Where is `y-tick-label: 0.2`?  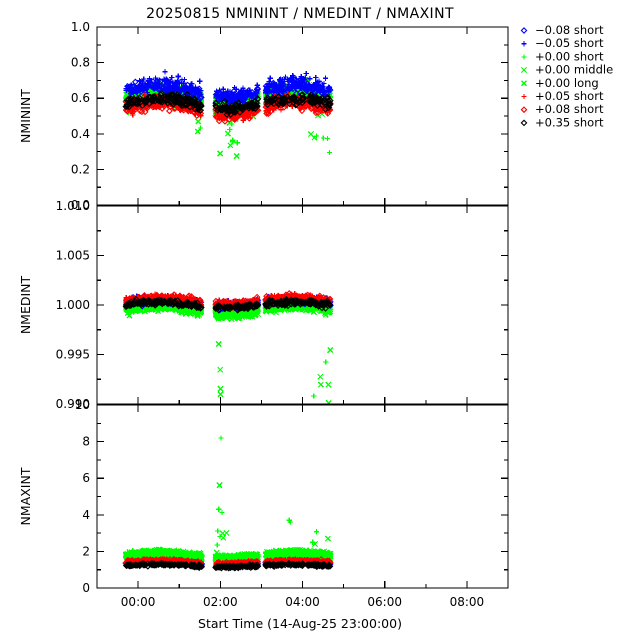 y-tick-label: 0.2 is located at coordinates (80, 169).